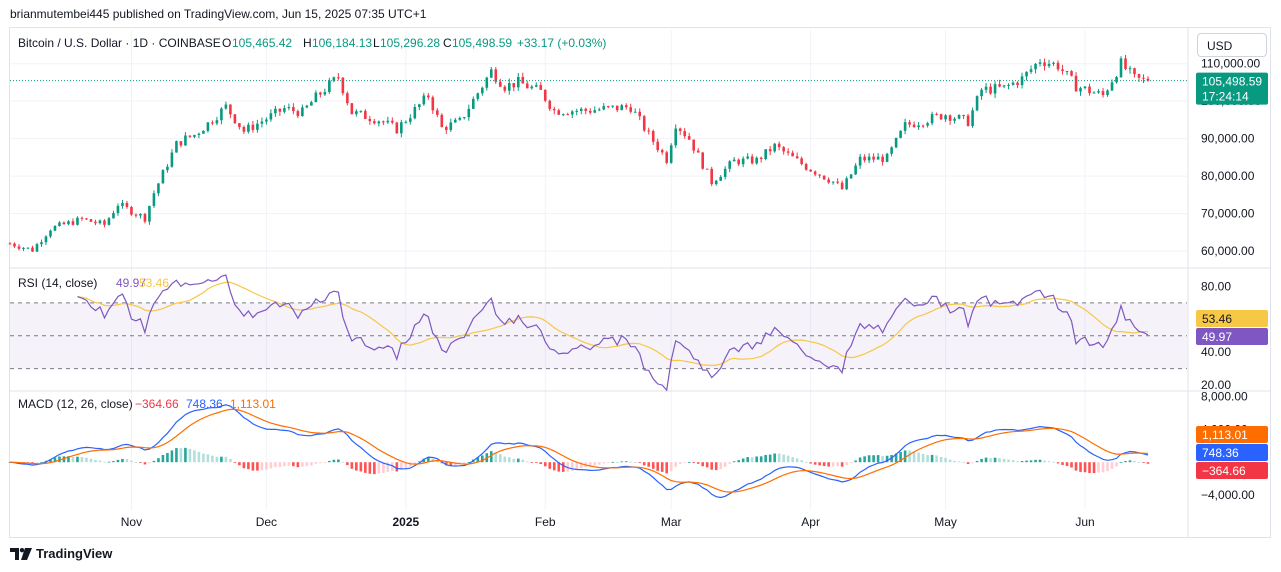 The height and width of the screenshot is (572, 1281). I want to click on rsi-ma-tag-bg, so click(1232, 318).